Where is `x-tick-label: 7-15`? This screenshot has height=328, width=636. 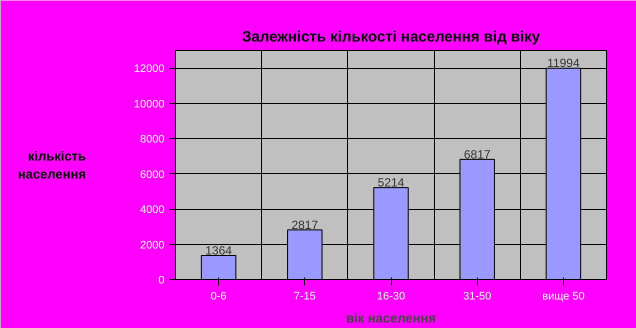 x-tick-label: 7-15 is located at coordinates (305, 296).